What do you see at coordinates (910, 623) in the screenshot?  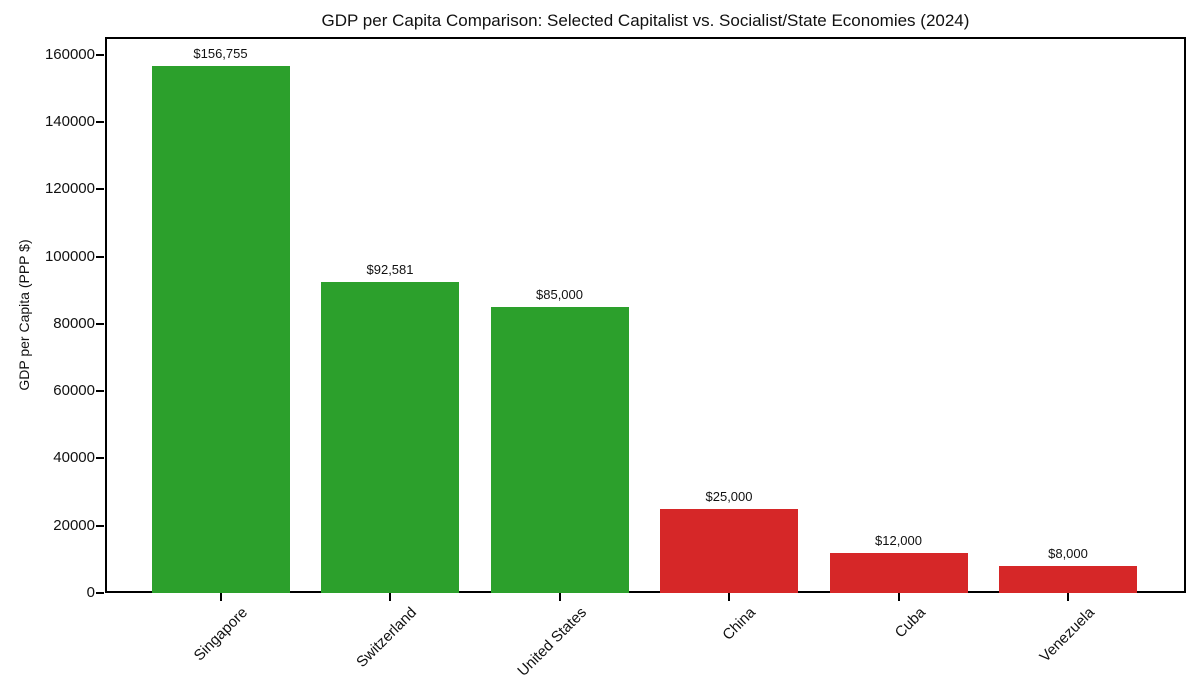 I see `x-tick-label-cuba: Cuba` at bounding box center [910, 623].